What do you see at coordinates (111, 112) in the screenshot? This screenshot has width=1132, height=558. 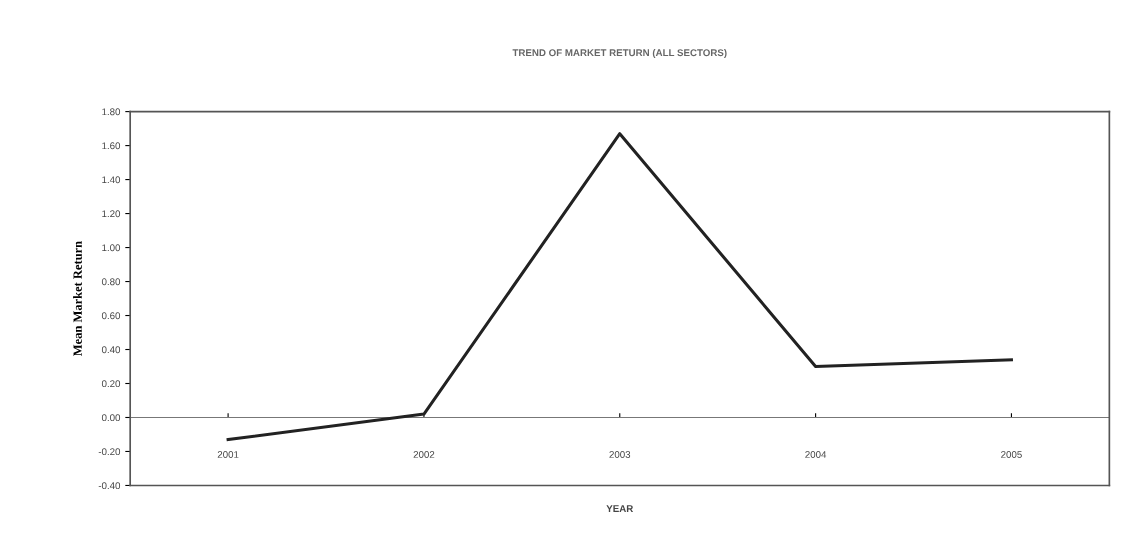 I see `y-tick-label: 1.80` at bounding box center [111, 112].